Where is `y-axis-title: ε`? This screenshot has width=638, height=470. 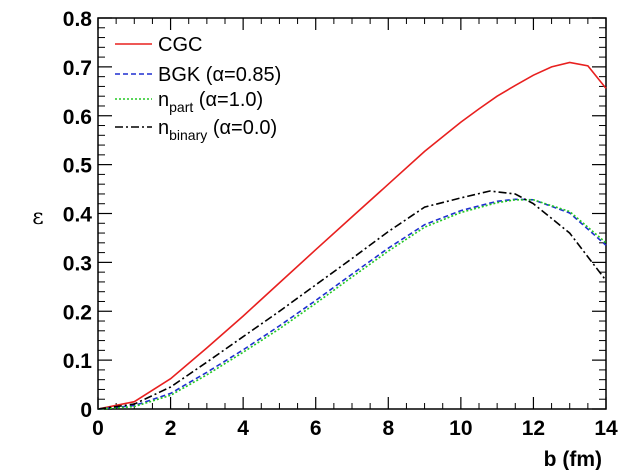 y-axis-title: ε is located at coordinates (37, 217).